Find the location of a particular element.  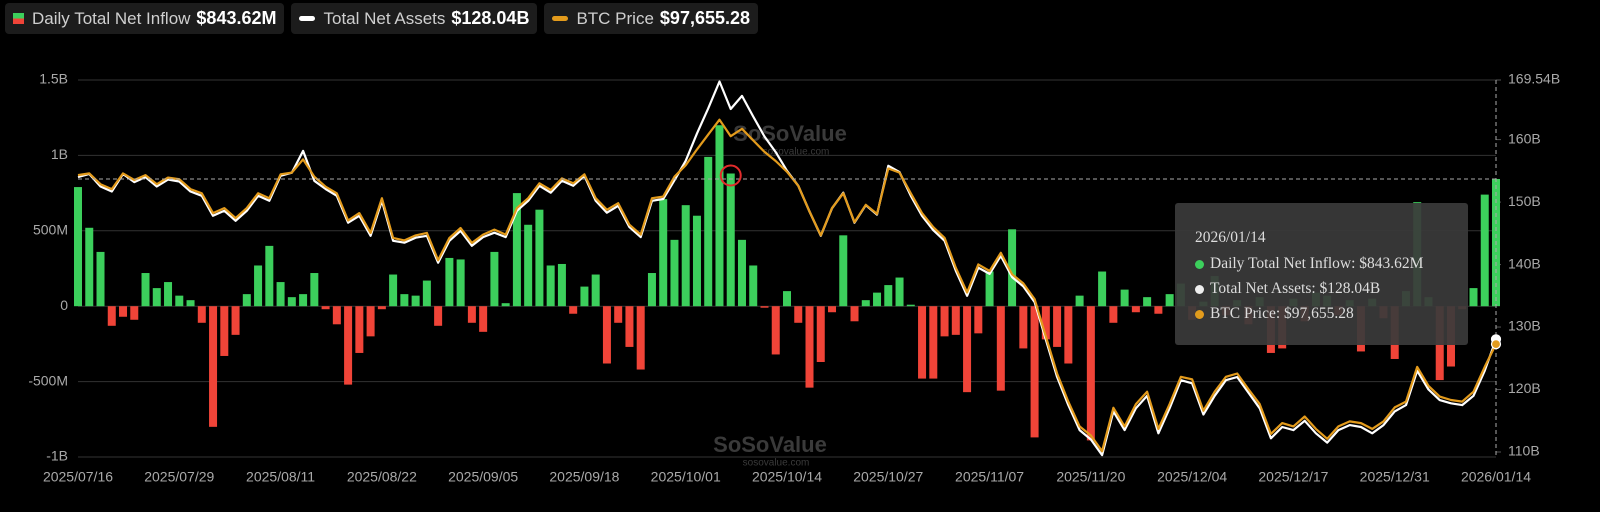

legend-item: Total Net Assets $128.04B is located at coordinates (414, 18).